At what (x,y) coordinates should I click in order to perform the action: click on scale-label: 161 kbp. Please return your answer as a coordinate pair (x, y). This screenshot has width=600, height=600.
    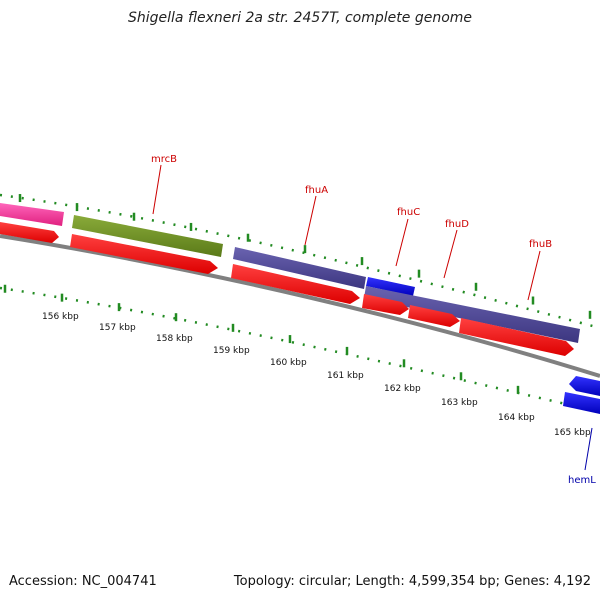
    Looking at the image, I should click on (345, 376).